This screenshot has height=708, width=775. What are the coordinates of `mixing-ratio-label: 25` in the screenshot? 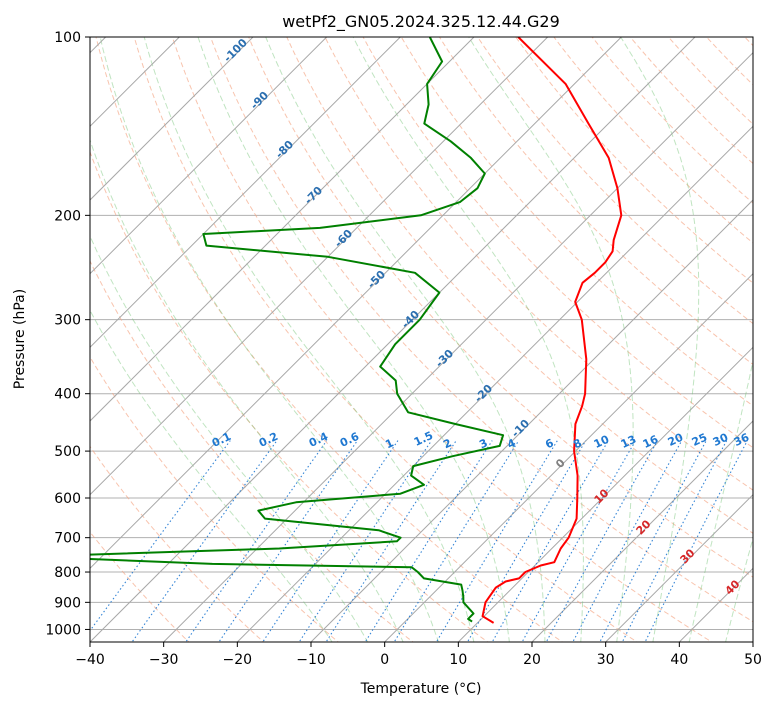 It's located at (699, 440).